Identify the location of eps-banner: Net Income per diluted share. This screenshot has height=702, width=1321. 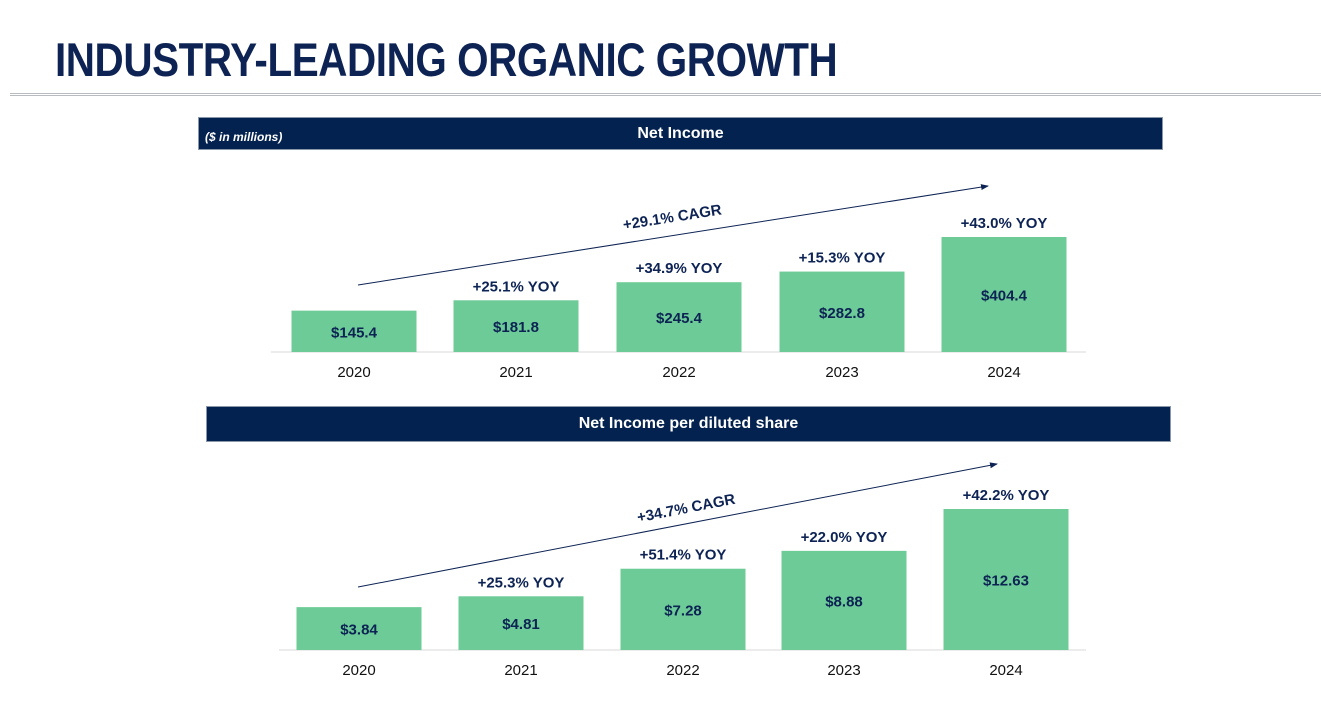
(688, 424).